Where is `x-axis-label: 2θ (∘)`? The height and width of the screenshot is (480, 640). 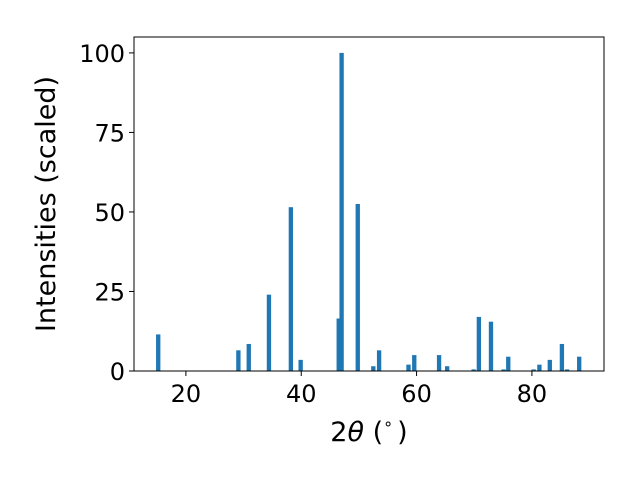 x-axis-label: 2θ (∘) is located at coordinates (368, 431).